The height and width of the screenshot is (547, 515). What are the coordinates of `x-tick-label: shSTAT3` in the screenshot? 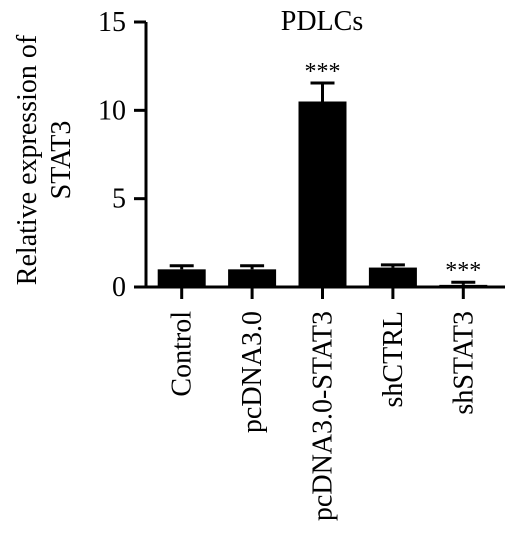 It's located at (463, 363).